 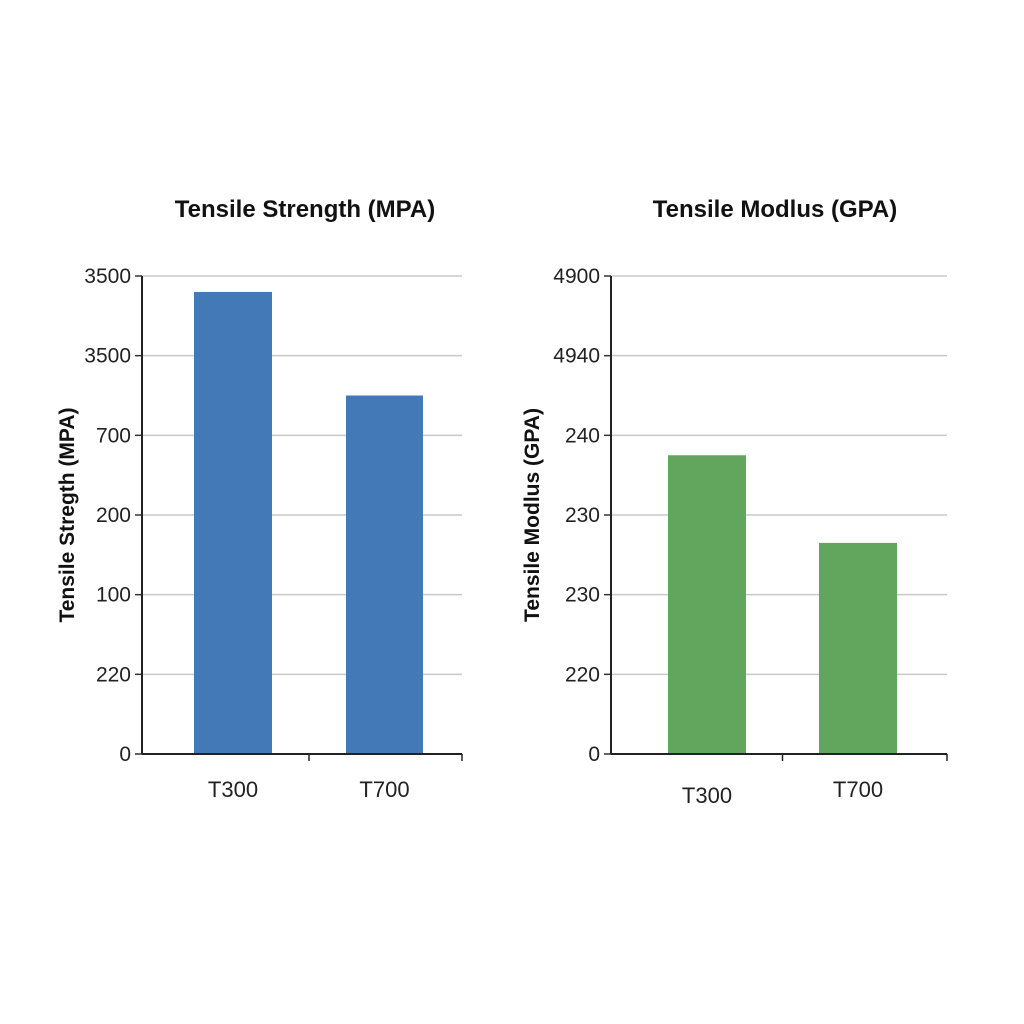 I want to click on y-tick-label: 240, so click(x=582, y=435).